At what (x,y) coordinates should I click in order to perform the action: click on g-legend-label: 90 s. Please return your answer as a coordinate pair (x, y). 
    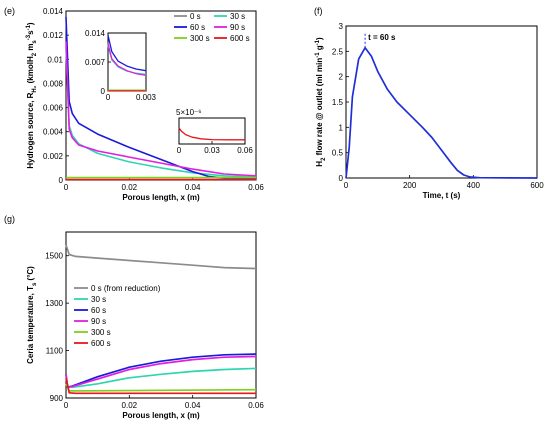
    Looking at the image, I should click on (98, 321).